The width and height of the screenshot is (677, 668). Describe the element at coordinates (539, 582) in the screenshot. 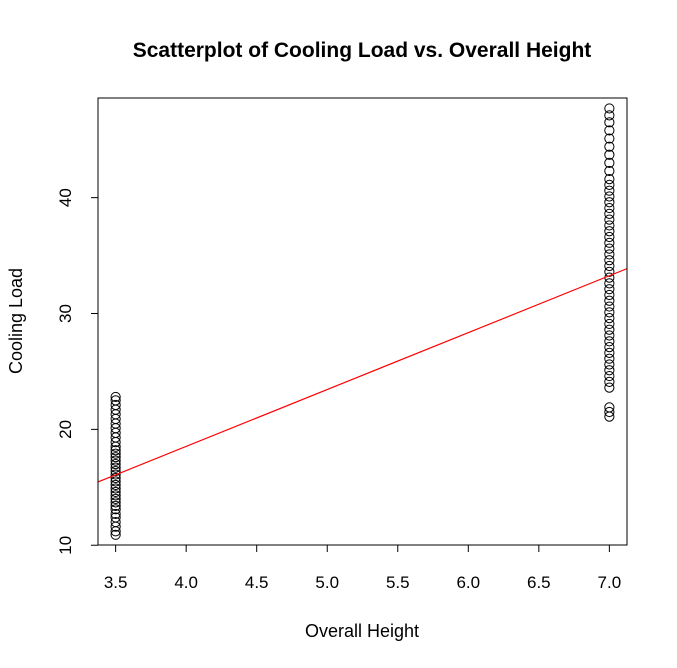

I see `x-tick-label: 6.5` at that location.